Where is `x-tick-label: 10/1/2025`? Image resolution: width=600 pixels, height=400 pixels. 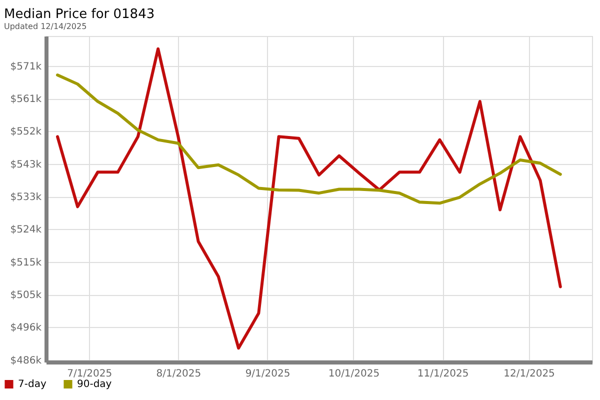
x-tick-label: 10/1/2025 is located at coordinates (354, 374).